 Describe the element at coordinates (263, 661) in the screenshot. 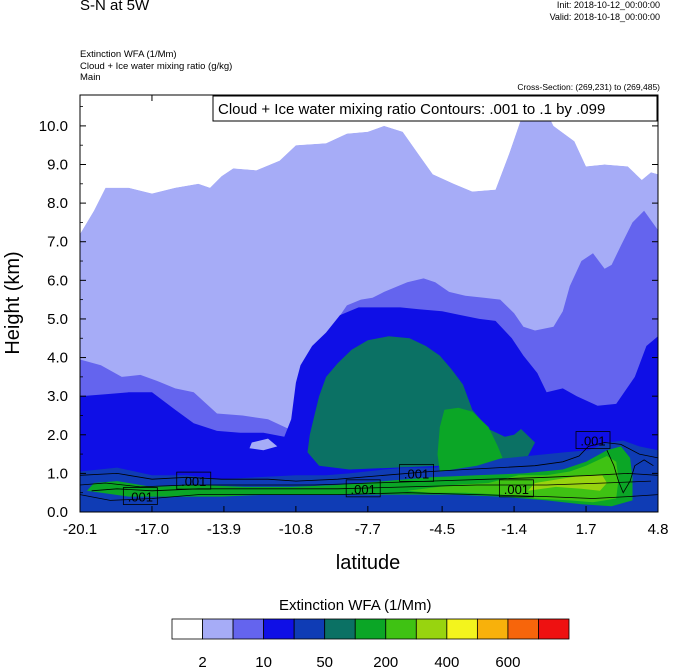

I see `colorbar-label: 10` at that location.